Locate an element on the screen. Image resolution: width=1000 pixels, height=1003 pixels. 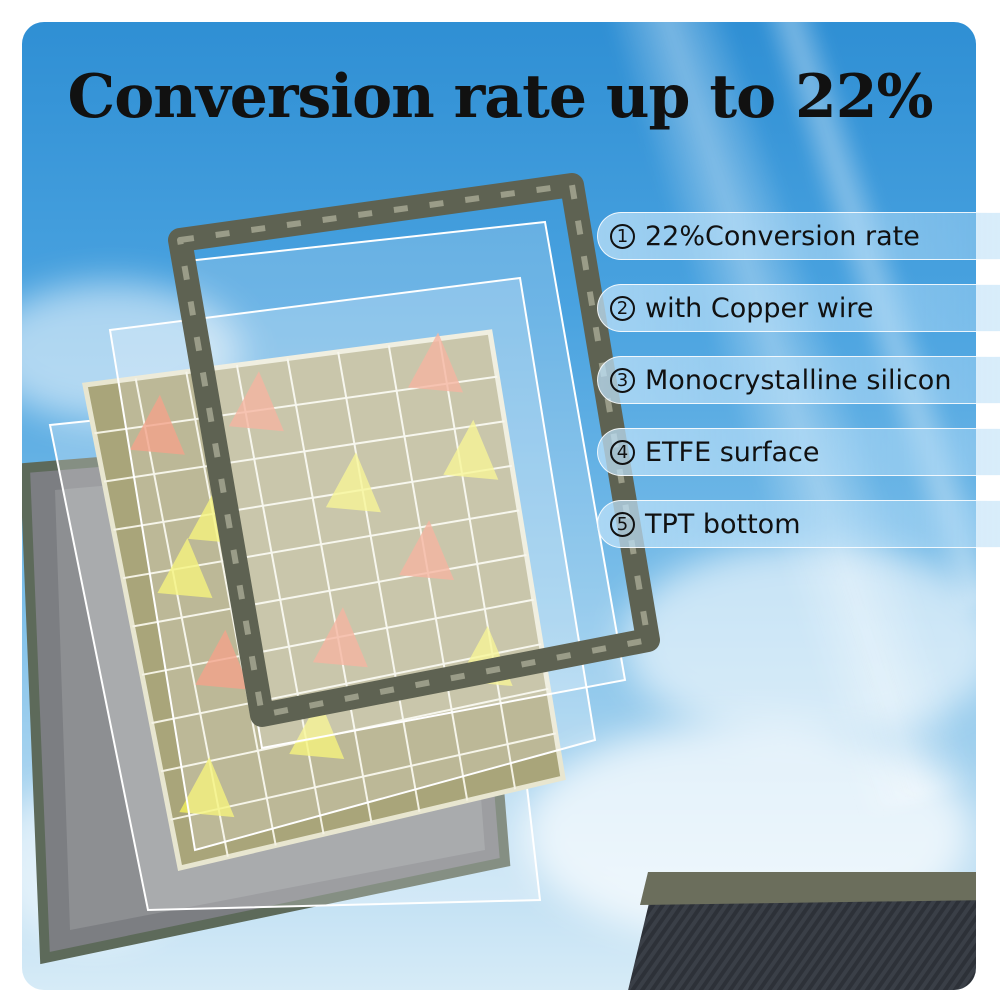
number-badge: 3 is located at coordinates (622, 380).